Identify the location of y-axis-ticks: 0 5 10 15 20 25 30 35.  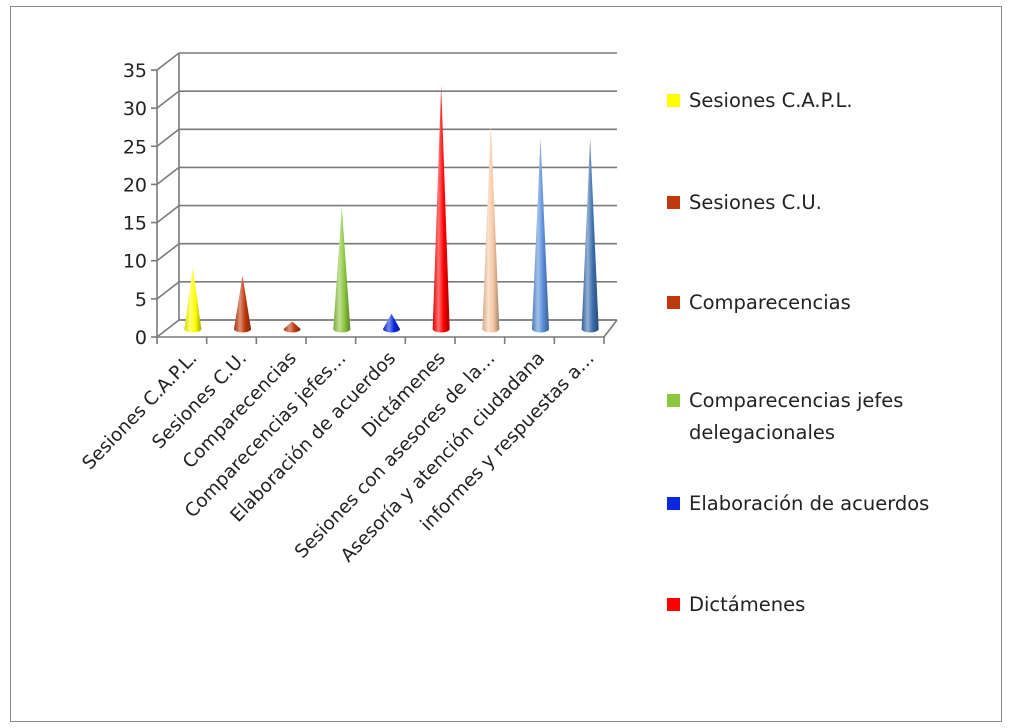
(140, 204).